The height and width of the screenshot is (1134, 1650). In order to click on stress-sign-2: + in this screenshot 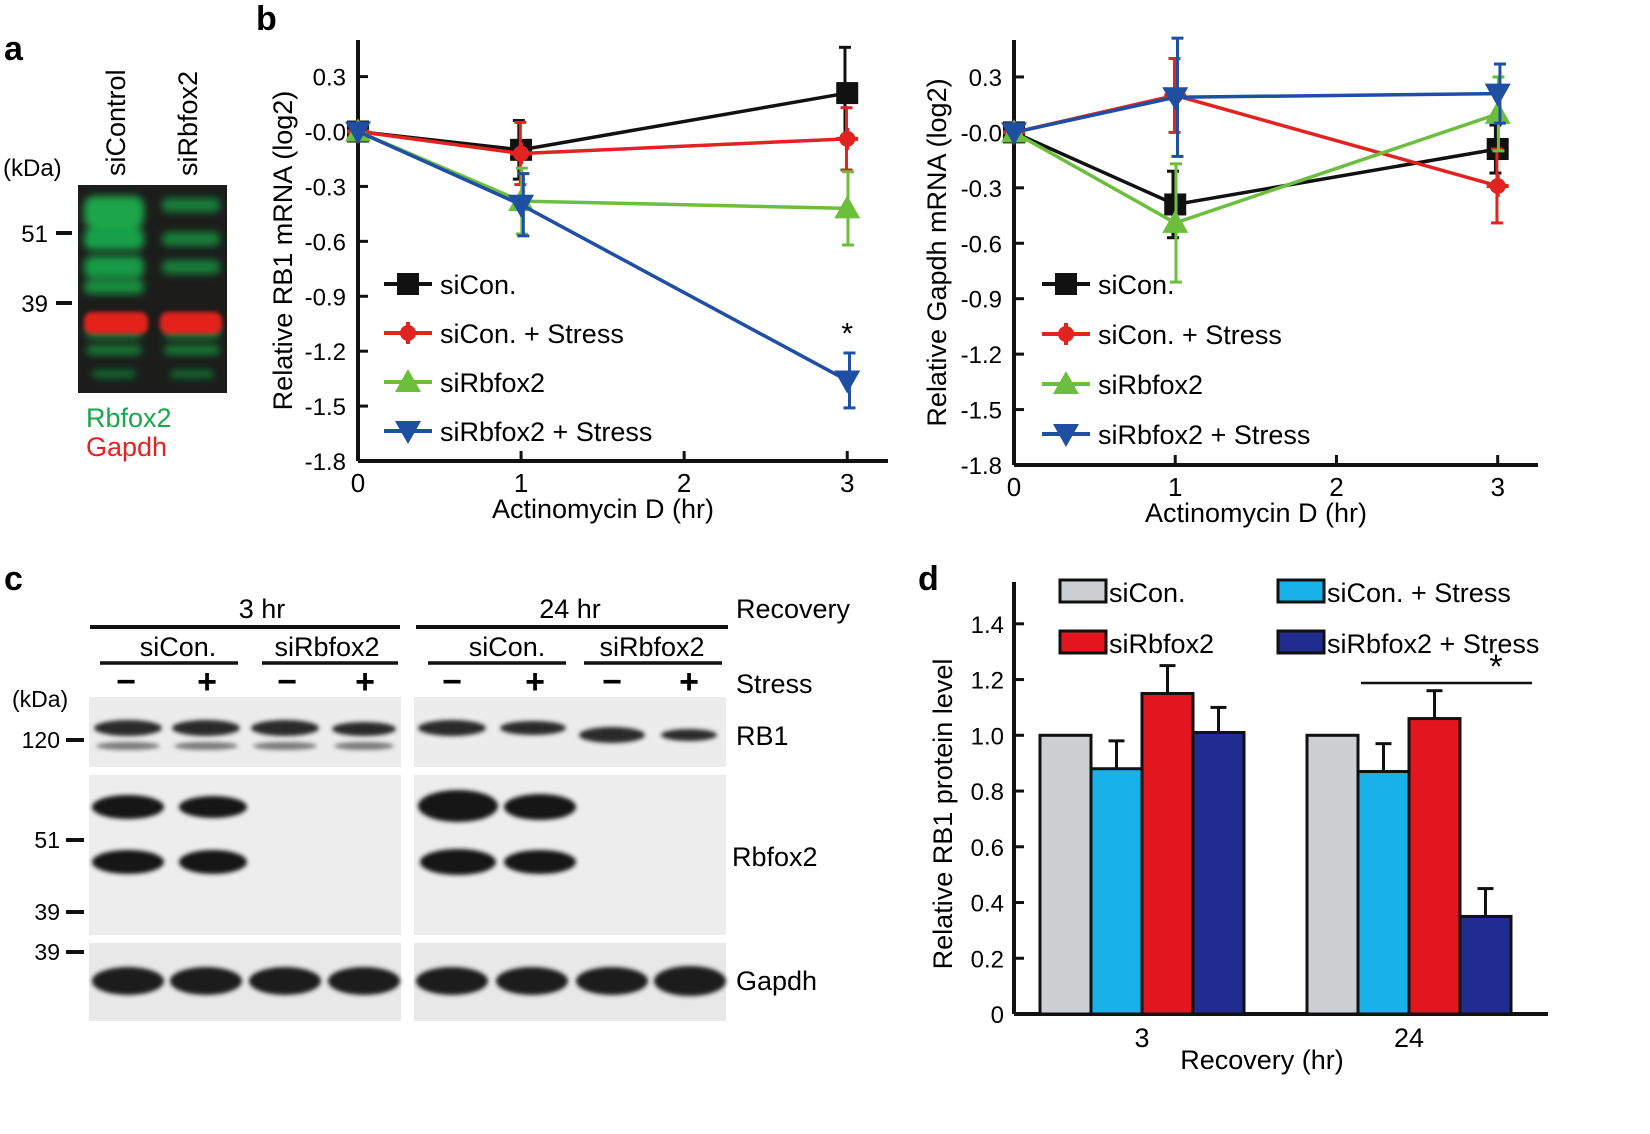, I will do `click(207, 682)`.